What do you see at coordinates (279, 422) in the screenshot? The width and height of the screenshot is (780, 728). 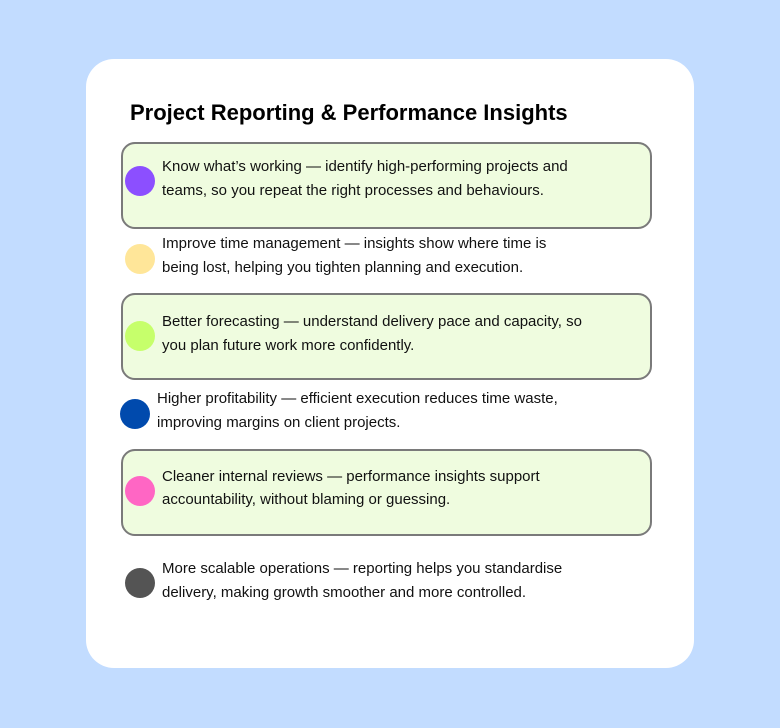 I see `item-text-line: improving margins on client projects.` at bounding box center [279, 422].